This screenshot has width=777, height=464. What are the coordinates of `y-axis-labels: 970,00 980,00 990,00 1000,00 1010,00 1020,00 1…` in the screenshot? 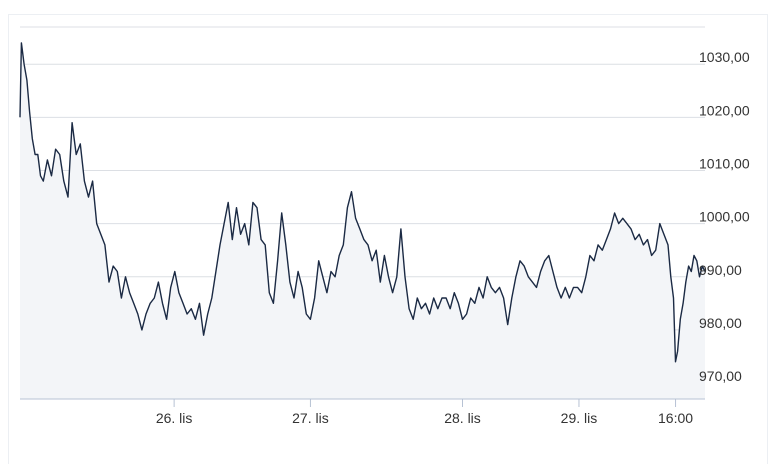 It's located at (724, 216).